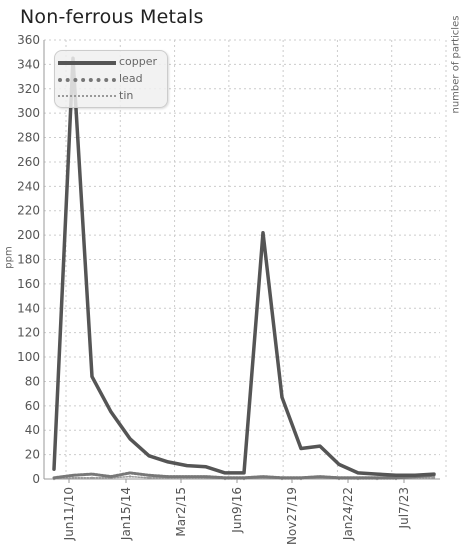  Describe the element at coordinates (28, 40) in the screenshot. I see `y-tick-label: 360` at that location.